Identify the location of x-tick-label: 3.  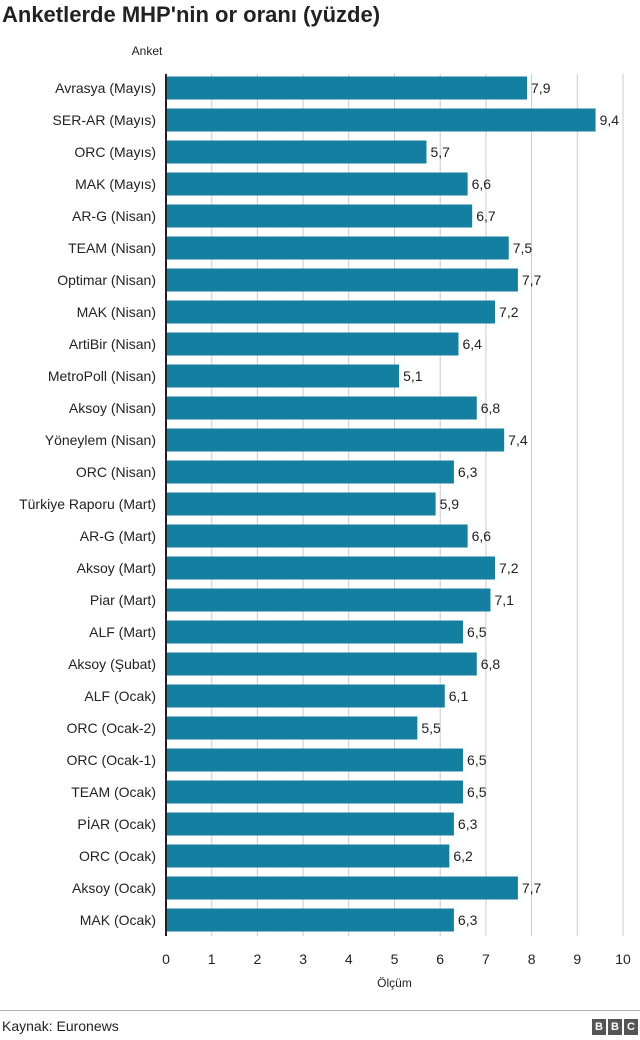
(303, 959).